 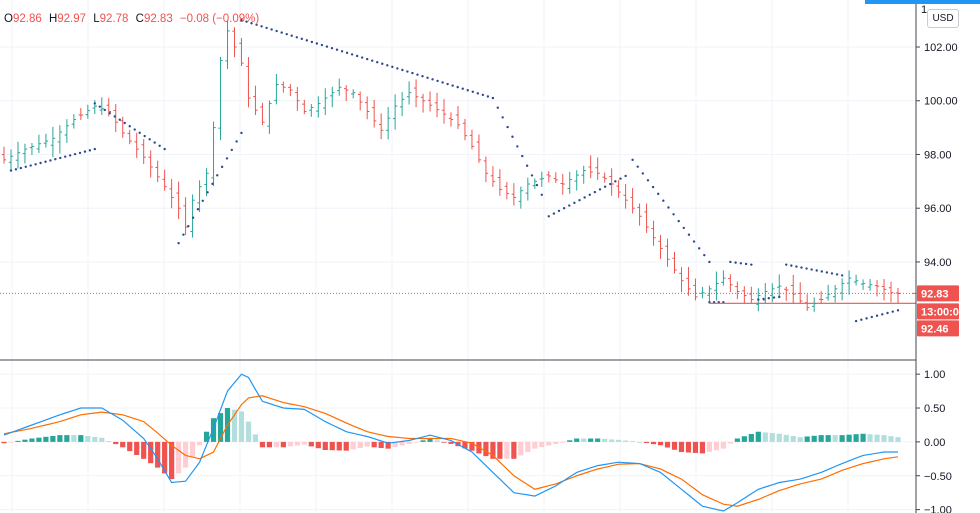 I want to click on low-label: L, so click(x=96, y=19).